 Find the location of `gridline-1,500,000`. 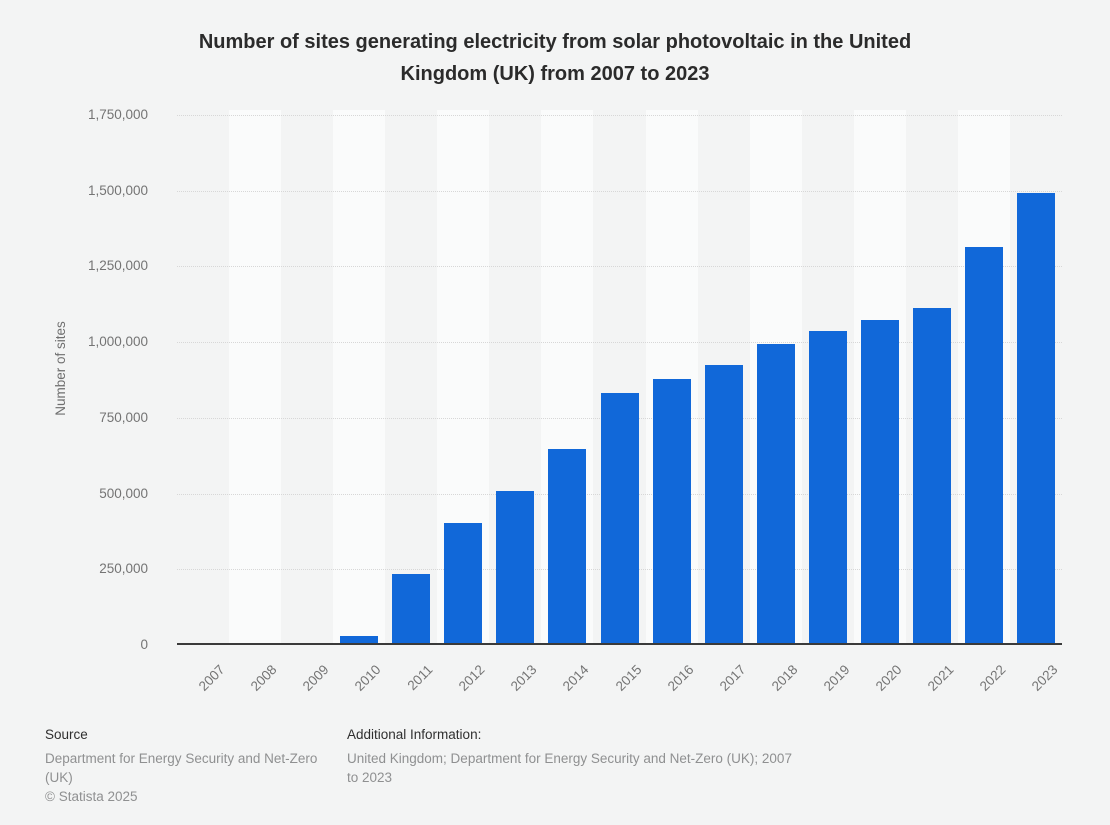

gridline-1,500,000 is located at coordinates (619, 191).